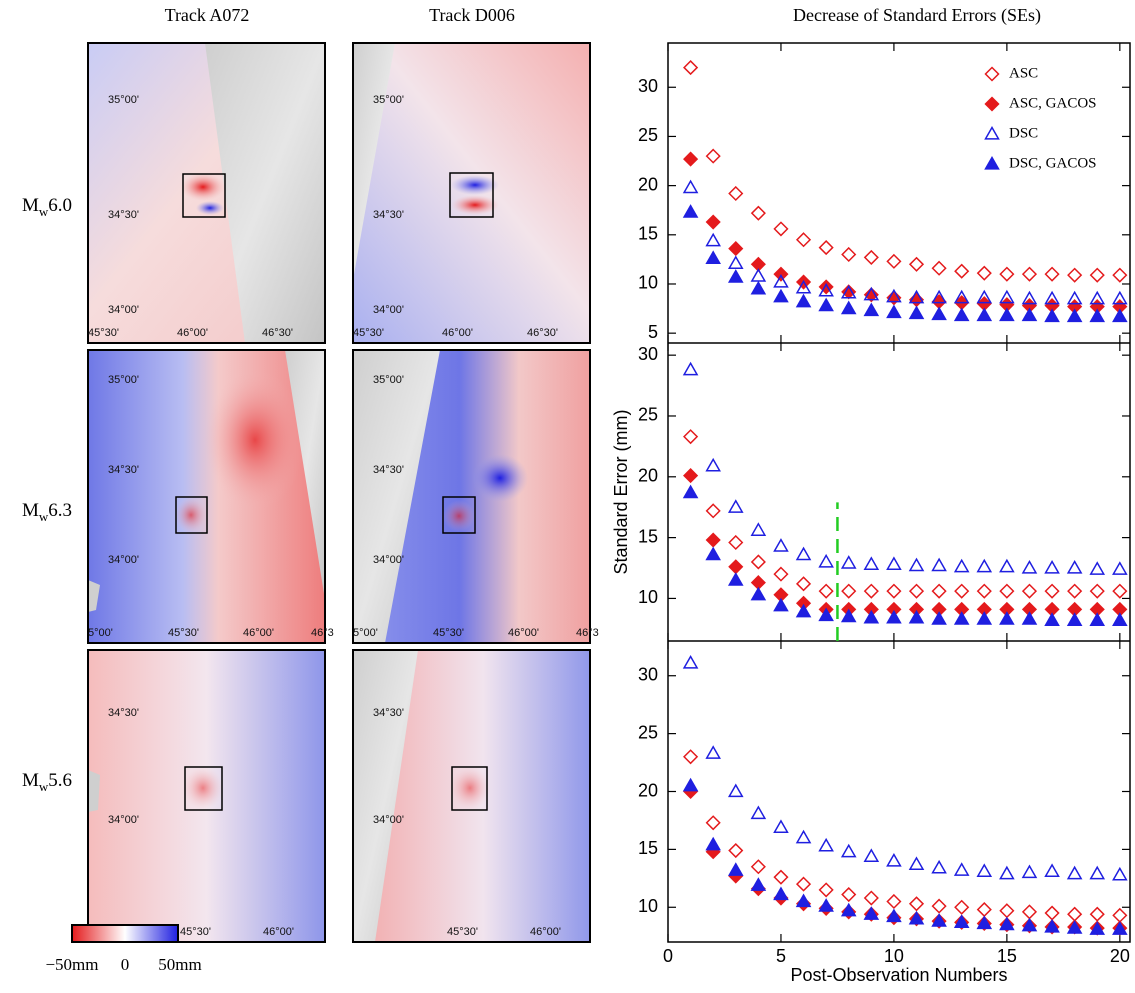 The height and width of the screenshot is (993, 1135). I want to click on y-tick-label: 10, so click(648, 283).